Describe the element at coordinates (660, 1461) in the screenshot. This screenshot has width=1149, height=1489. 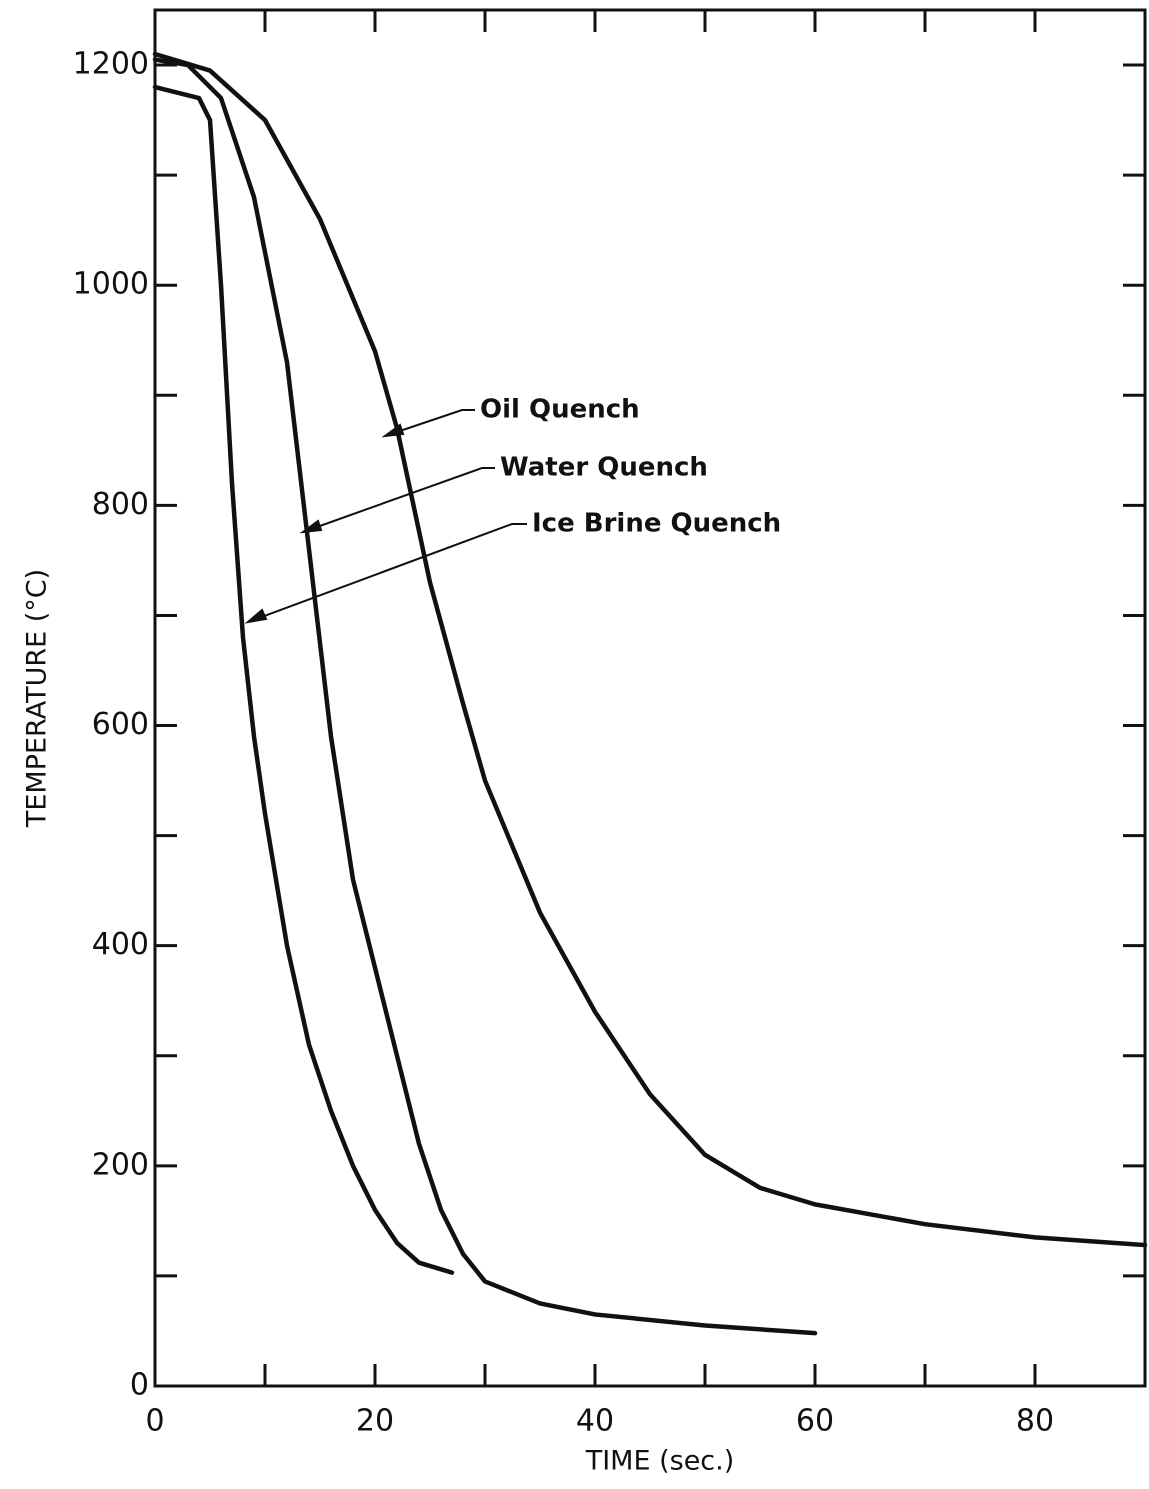
I see `x-axis-label: TIME (sec.)` at that location.